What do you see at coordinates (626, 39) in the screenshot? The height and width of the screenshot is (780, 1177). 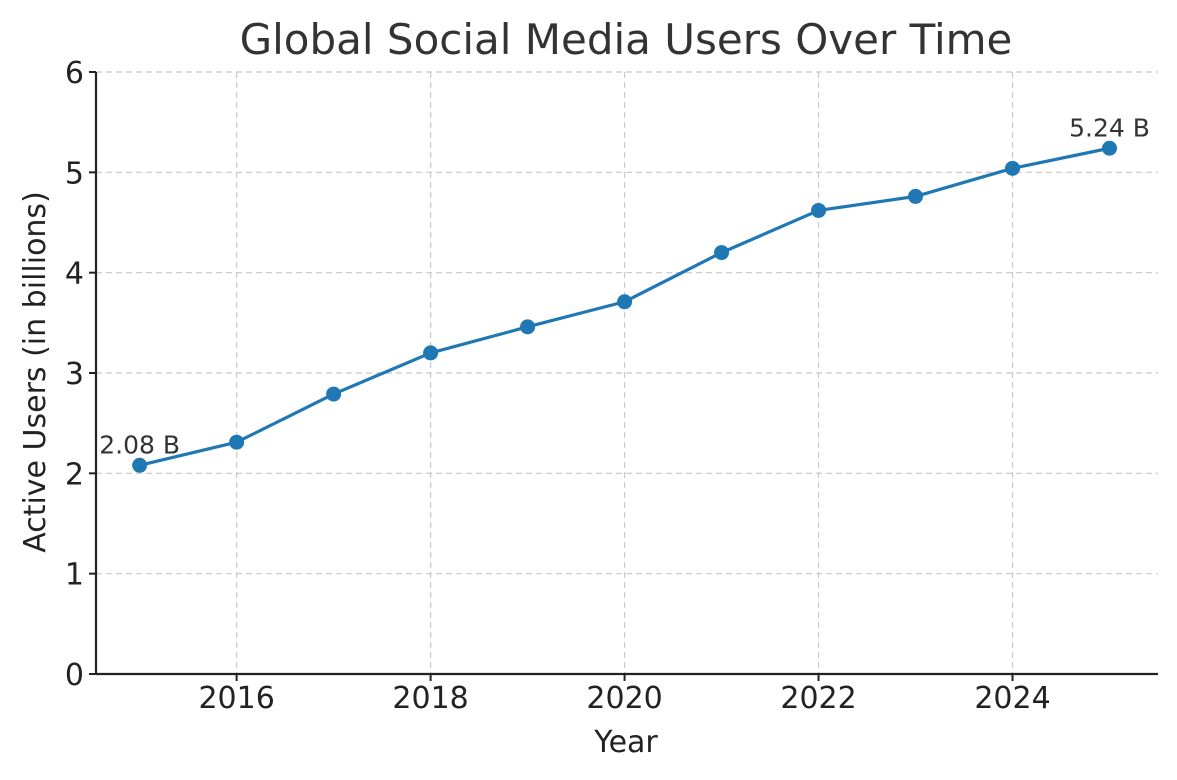 I see `chart-title: Global Social Media Users Over Time` at bounding box center [626, 39].